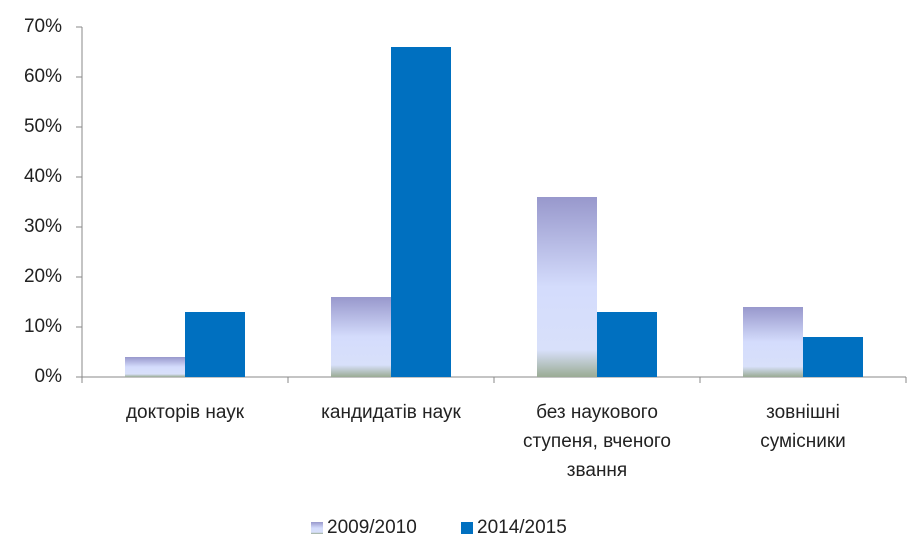  What do you see at coordinates (43, 26) in the screenshot?
I see `y-tick-label: 70%` at bounding box center [43, 26].